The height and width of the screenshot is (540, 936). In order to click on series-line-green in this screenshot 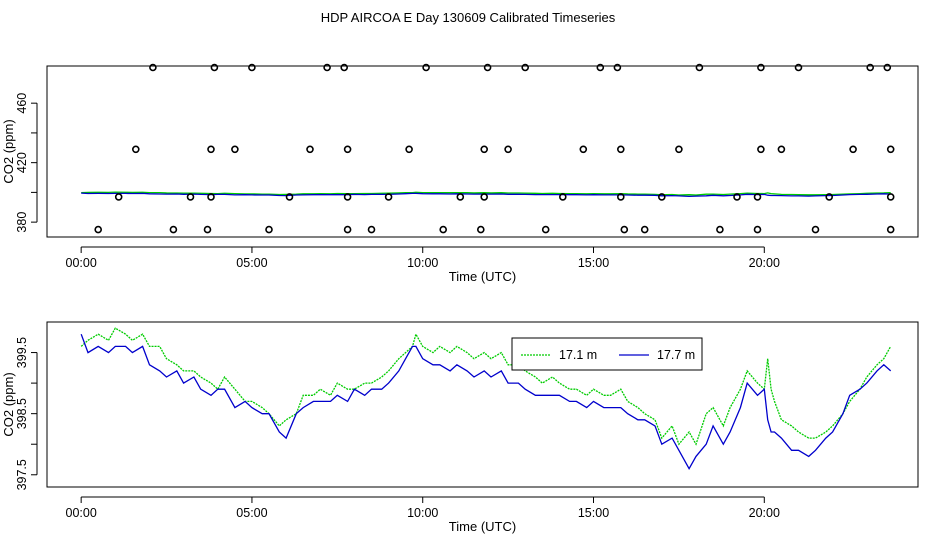, I will do `click(486, 193)`.